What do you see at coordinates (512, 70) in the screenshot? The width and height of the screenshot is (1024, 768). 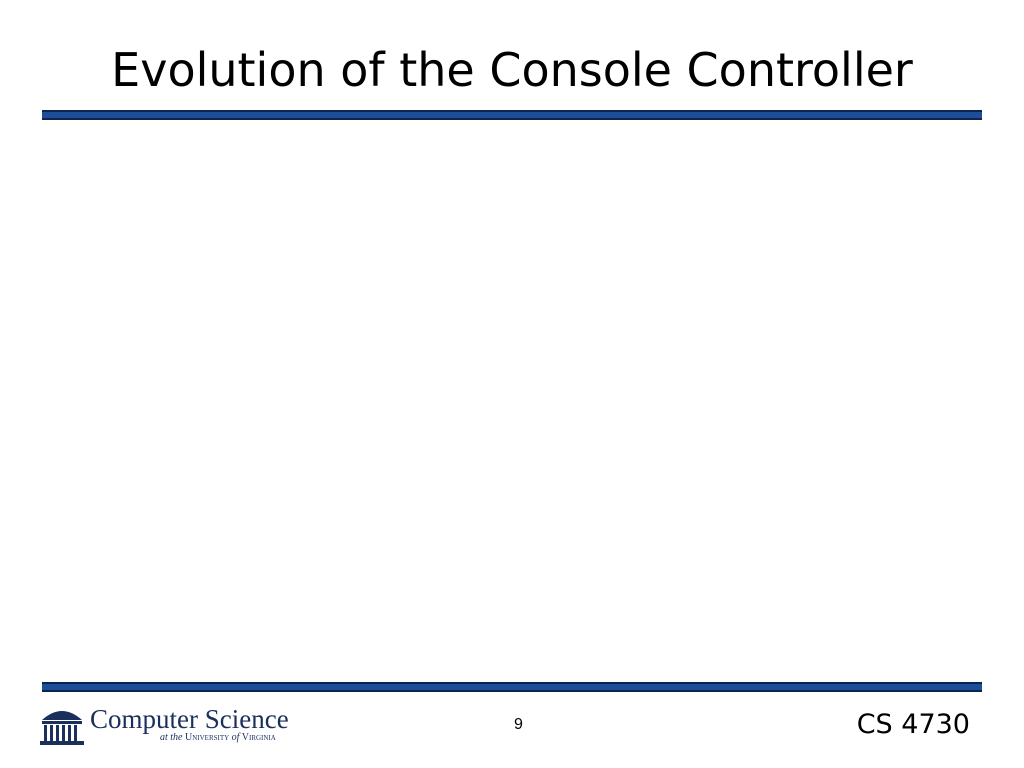 I see `slide-title: Evolution of the Console Controller` at bounding box center [512, 70].